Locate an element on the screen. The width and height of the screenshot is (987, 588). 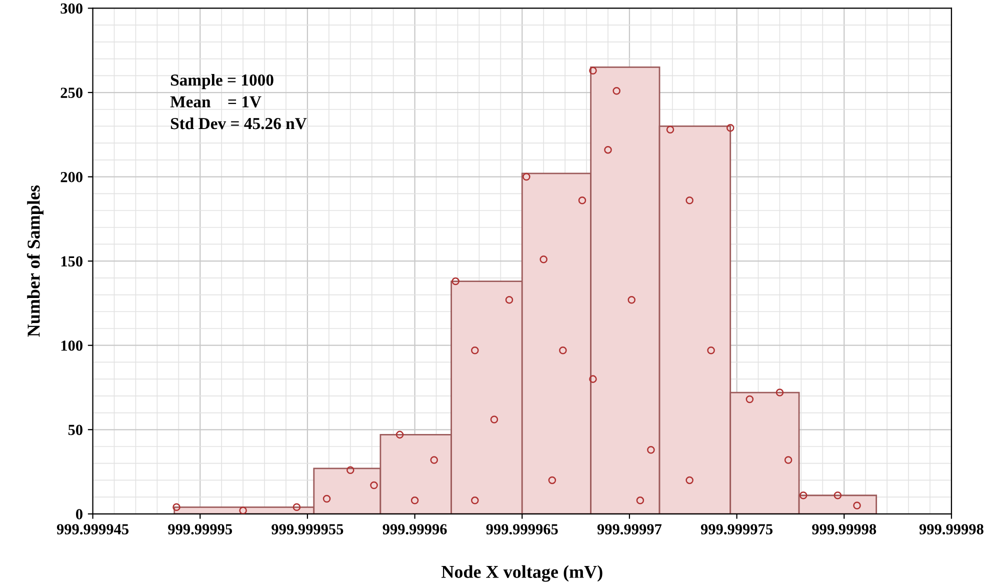
x-tick-label: 999.999955 is located at coordinates (308, 529).